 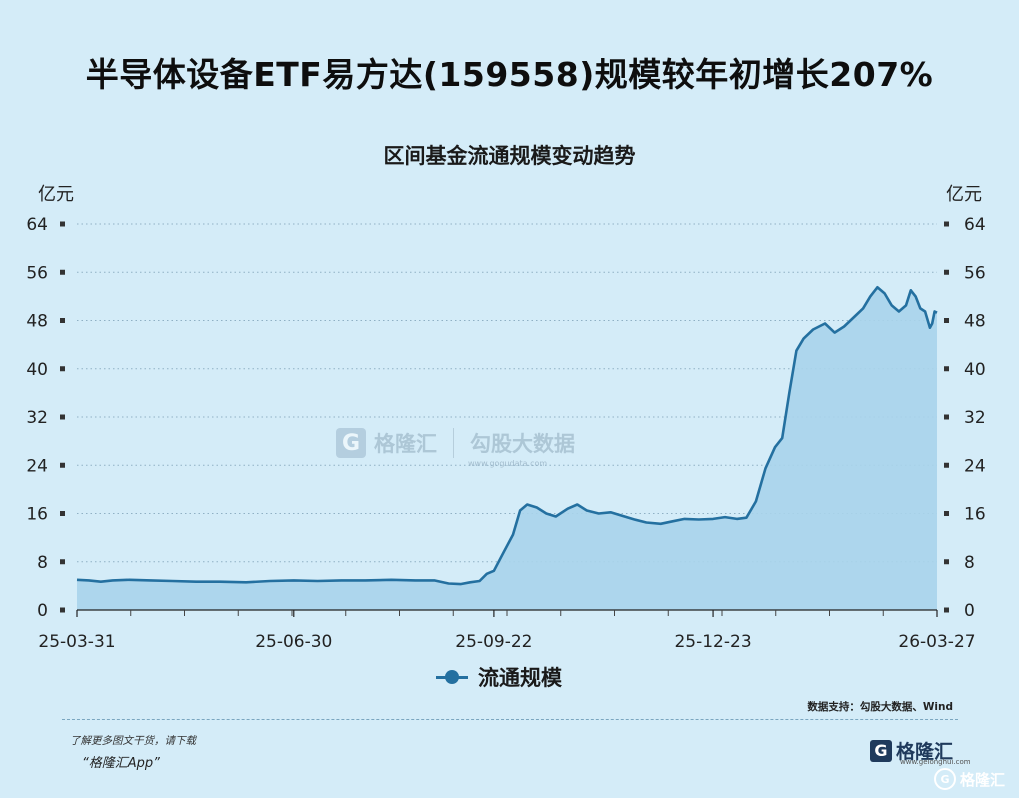 I want to click on footer-app-name: “格隆汇App”, so click(x=121, y=763).